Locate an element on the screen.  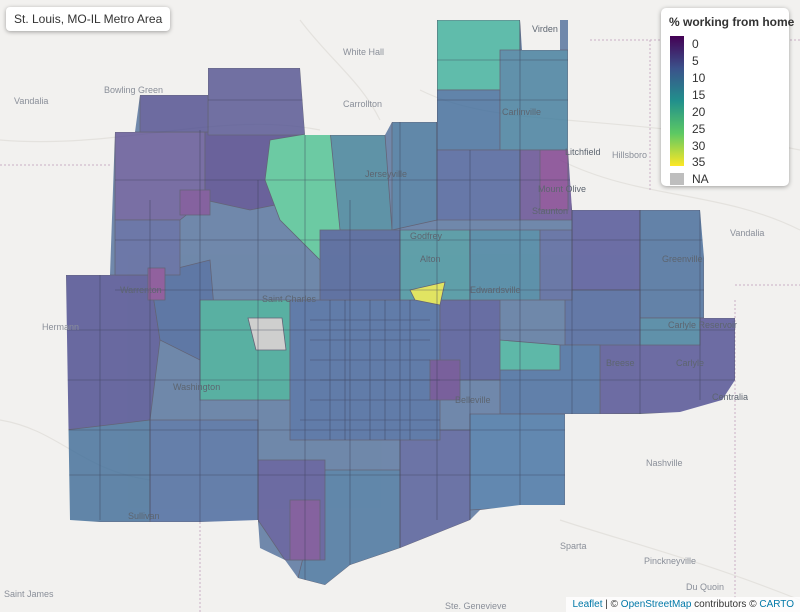
map-title: St. Louis, MO-IL Metro Area is located at coordinates (88, 19).